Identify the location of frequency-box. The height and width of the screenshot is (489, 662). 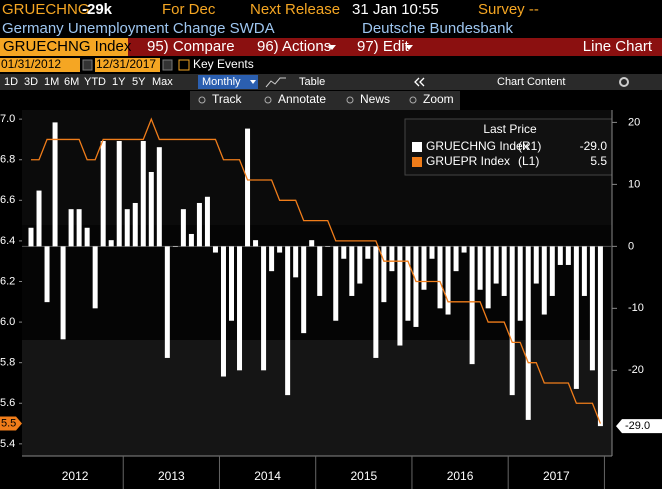
(228, 82).